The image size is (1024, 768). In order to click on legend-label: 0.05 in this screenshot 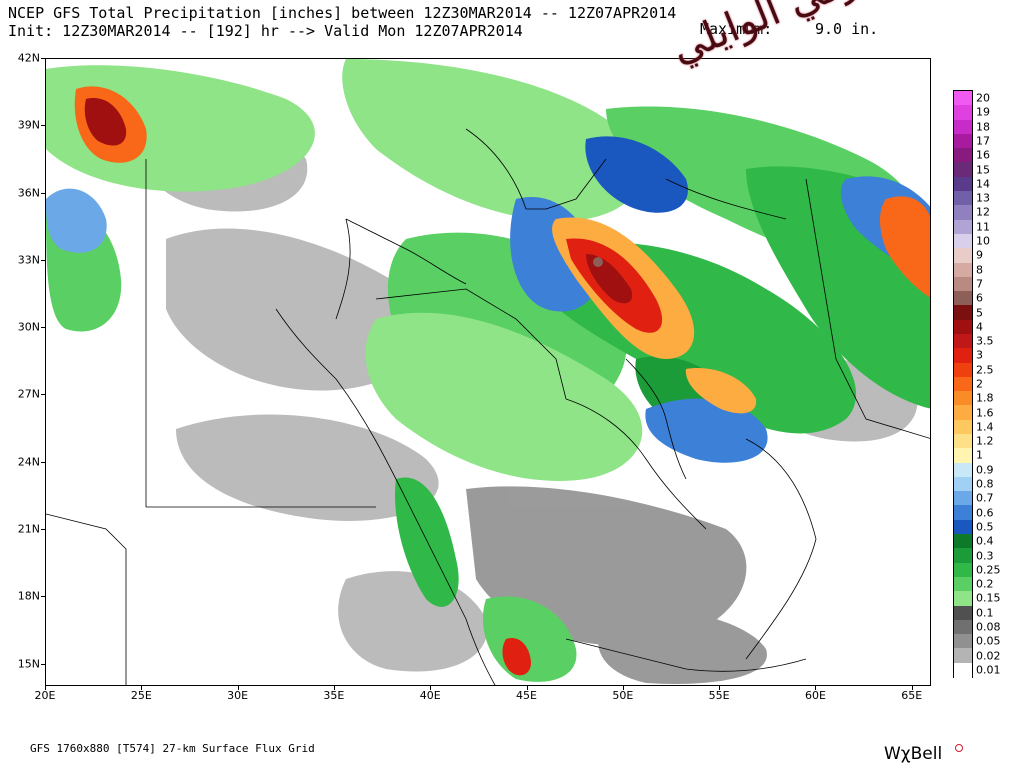, I will do `click(988, 641)`.